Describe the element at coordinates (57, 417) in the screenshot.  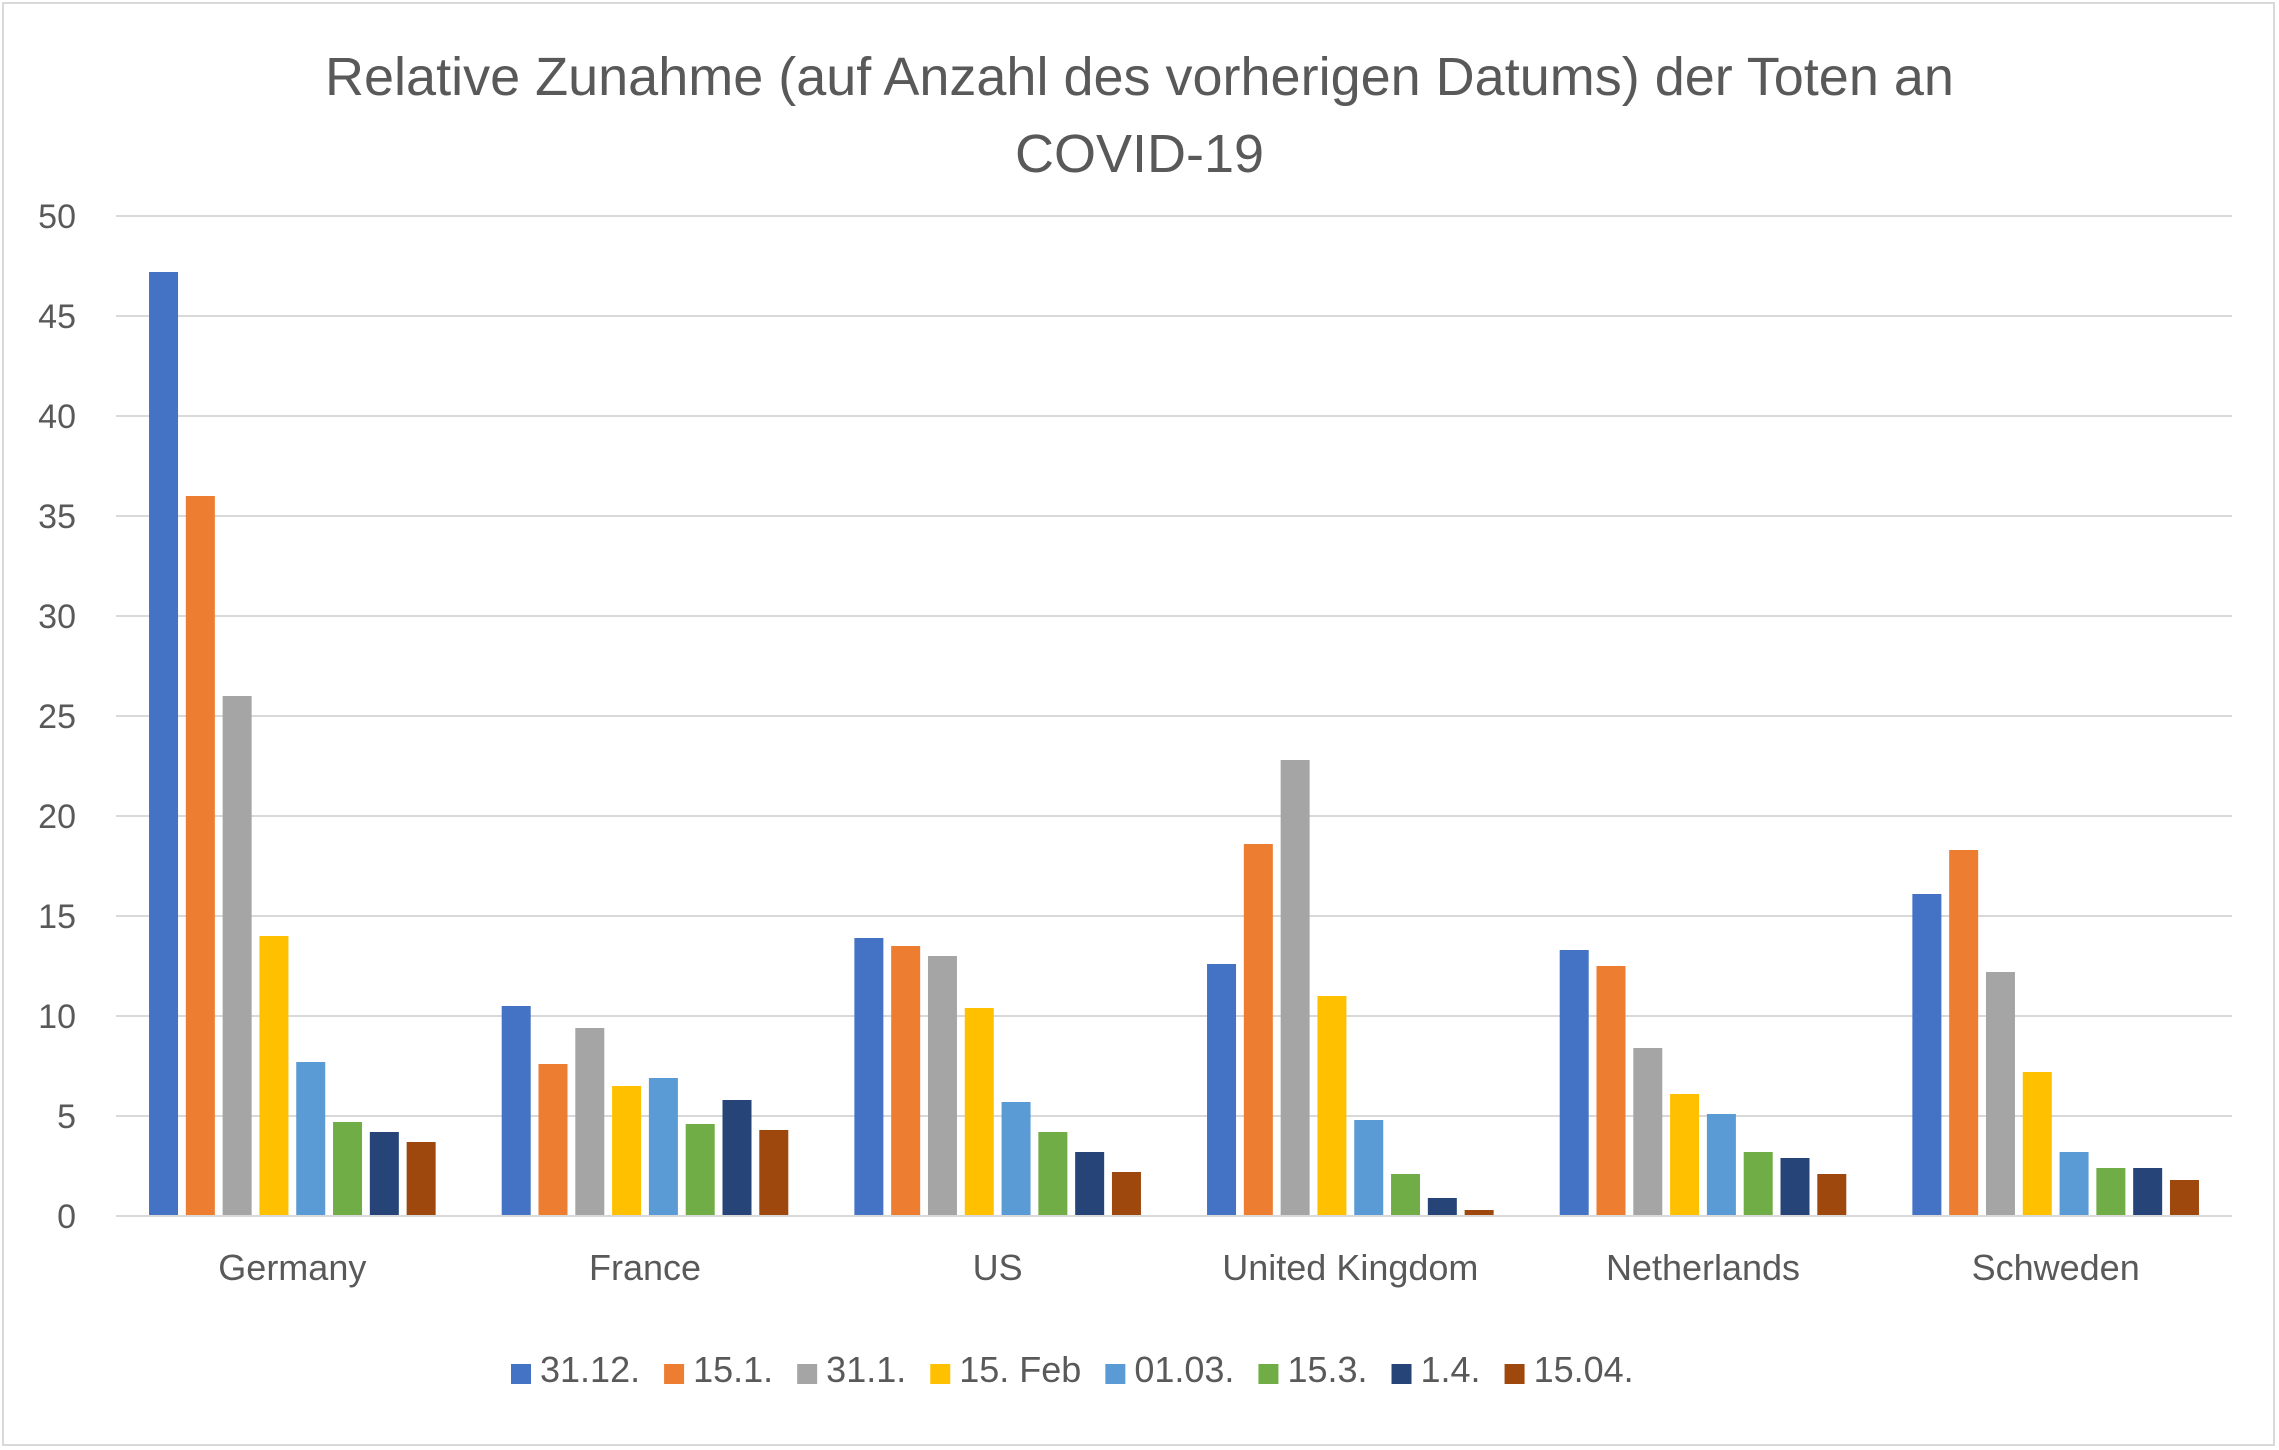
I see `y-tick-label: 40` at that location.